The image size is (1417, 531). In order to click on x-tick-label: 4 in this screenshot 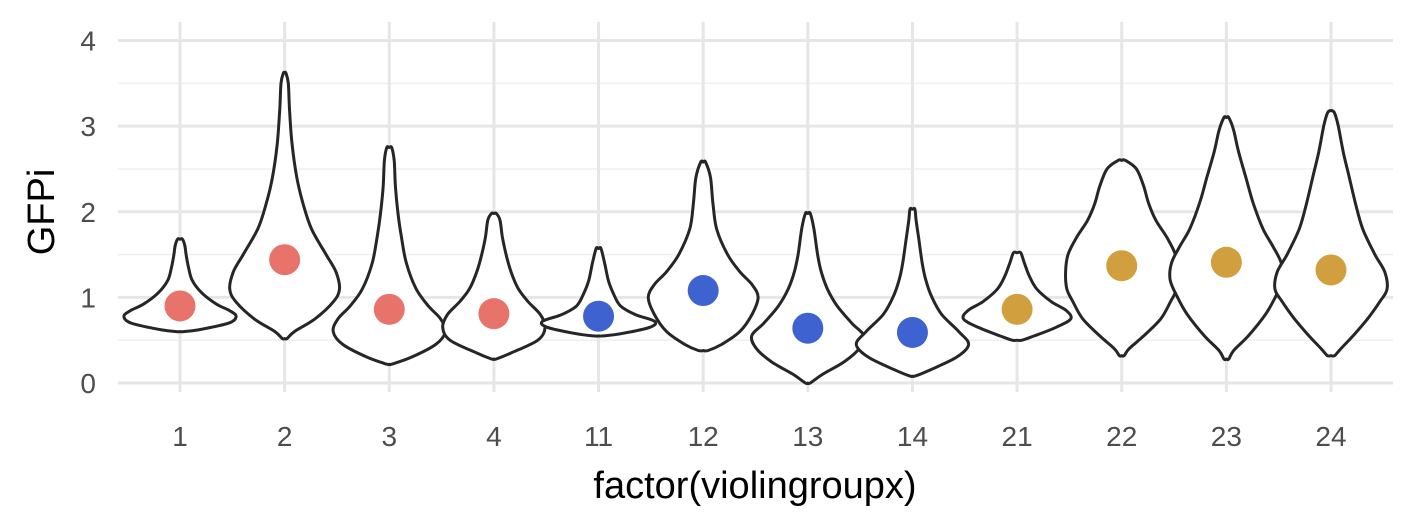, I will do `click(494, 436)`.